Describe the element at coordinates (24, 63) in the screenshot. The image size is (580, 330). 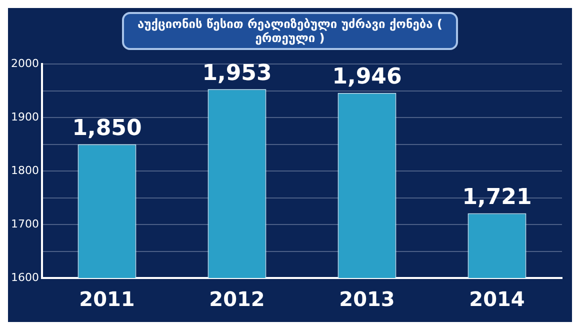
I see `y-tick-label: 2000` at that location.